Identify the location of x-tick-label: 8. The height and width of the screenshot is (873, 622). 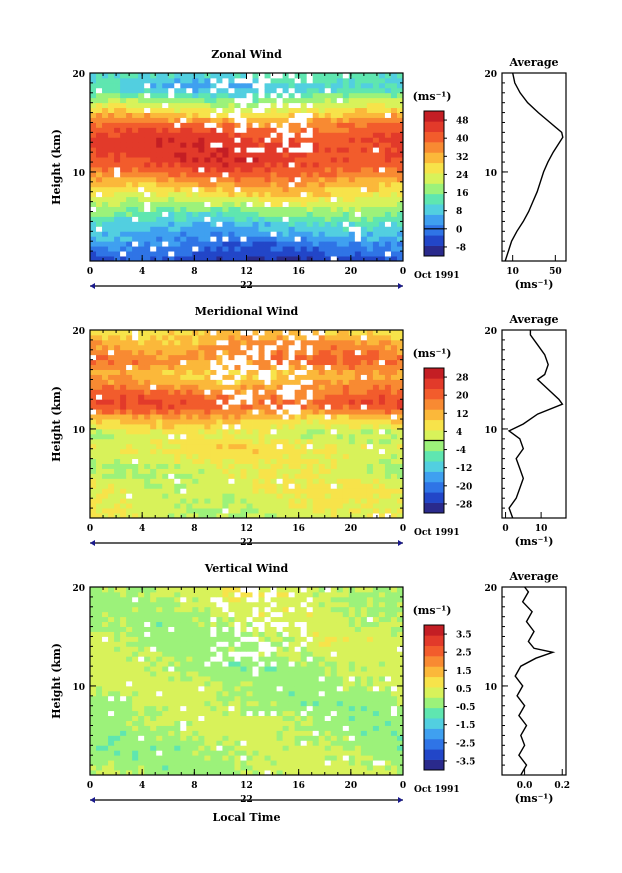
(194, 272).